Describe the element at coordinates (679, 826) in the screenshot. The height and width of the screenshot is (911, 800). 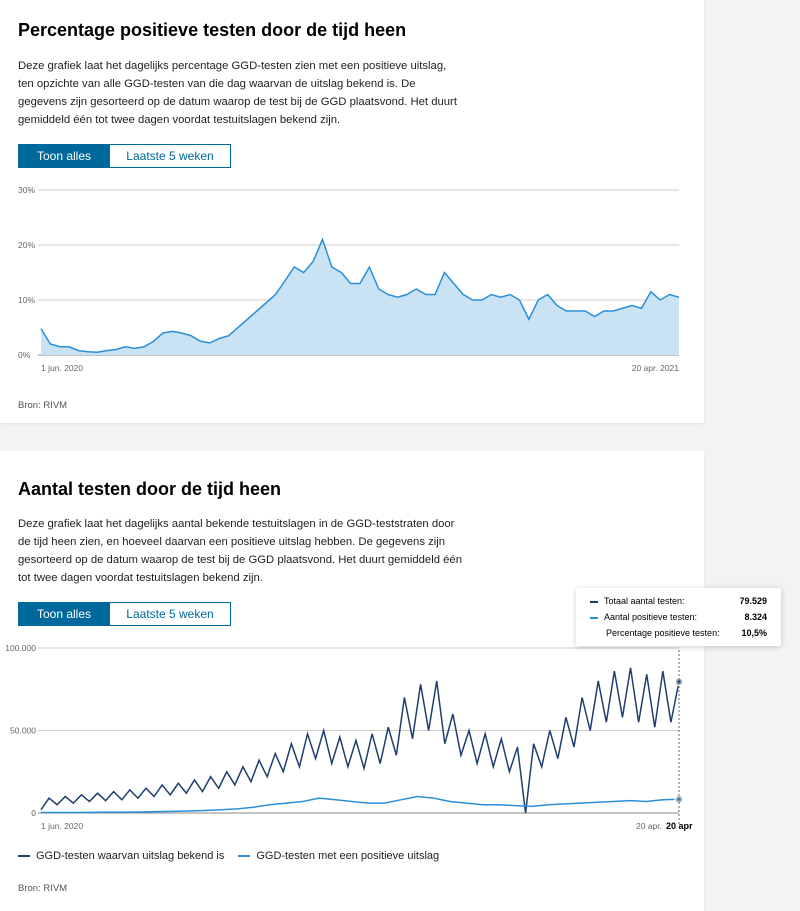
I see `hover-date-label: 20 apr` at that location.